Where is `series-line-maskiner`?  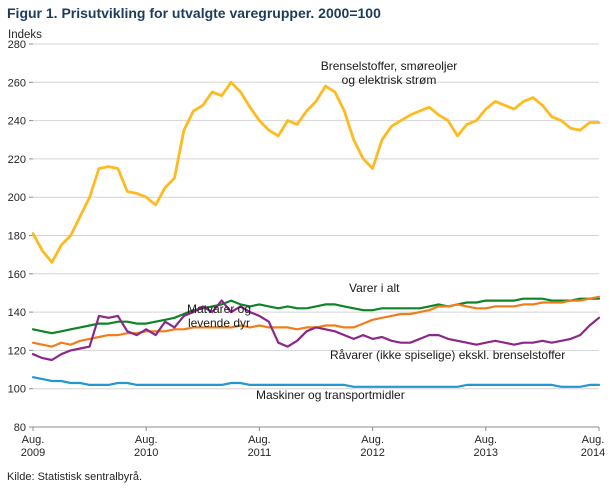 series-line-maskiner is located at coordinates (316, 382).